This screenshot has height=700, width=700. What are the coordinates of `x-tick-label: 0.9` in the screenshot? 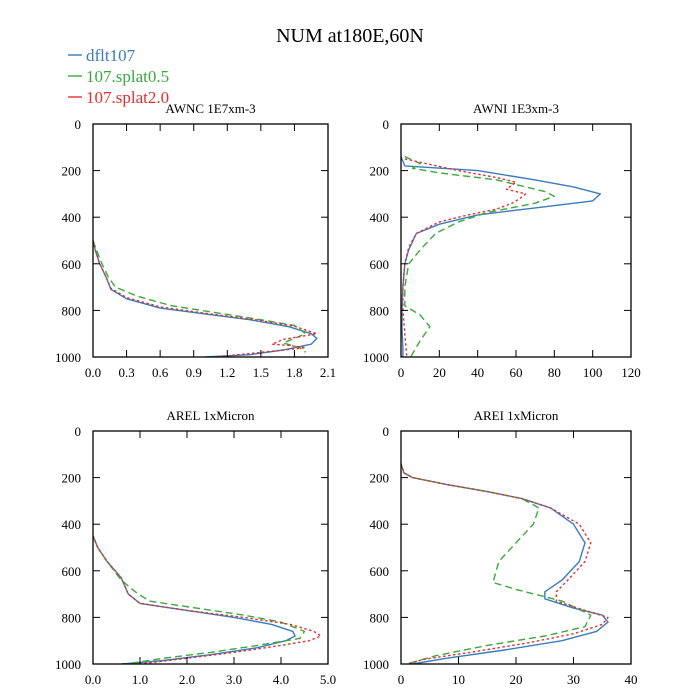 It's located at (194, 372).